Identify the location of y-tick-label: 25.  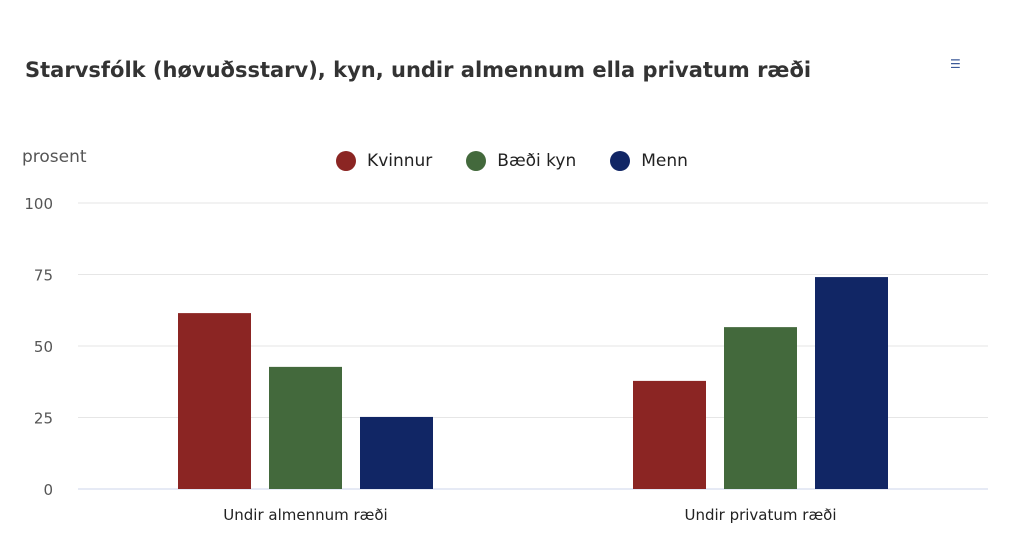
(43, 419).